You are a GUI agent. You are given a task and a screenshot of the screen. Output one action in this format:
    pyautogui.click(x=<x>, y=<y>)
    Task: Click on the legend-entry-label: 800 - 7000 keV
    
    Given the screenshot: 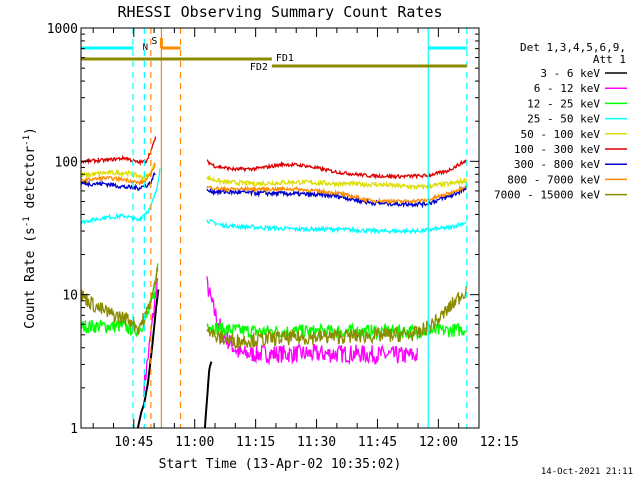 What is the action you would take?
    pyautogui.click(x=553, y=179)
    